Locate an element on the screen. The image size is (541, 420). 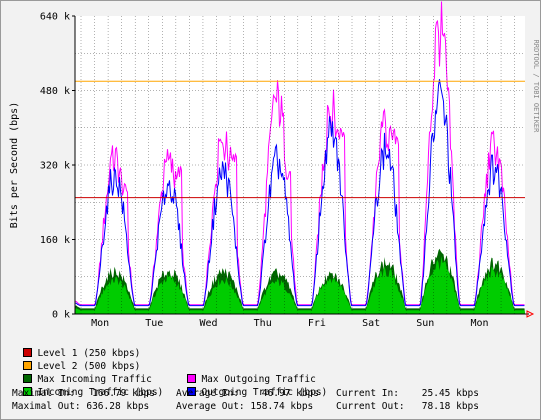
y-tick-label: 320 k is located at coordinates (55, 166).